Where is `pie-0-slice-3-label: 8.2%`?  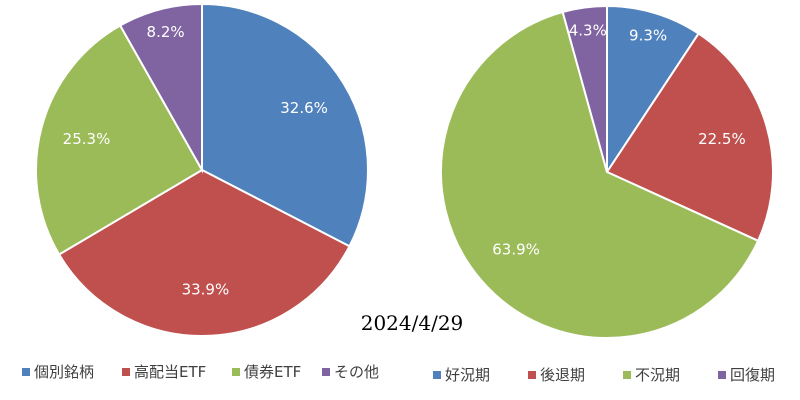
pie-0-slice-3-label: 8.2% is located at coordinates (166, 32).